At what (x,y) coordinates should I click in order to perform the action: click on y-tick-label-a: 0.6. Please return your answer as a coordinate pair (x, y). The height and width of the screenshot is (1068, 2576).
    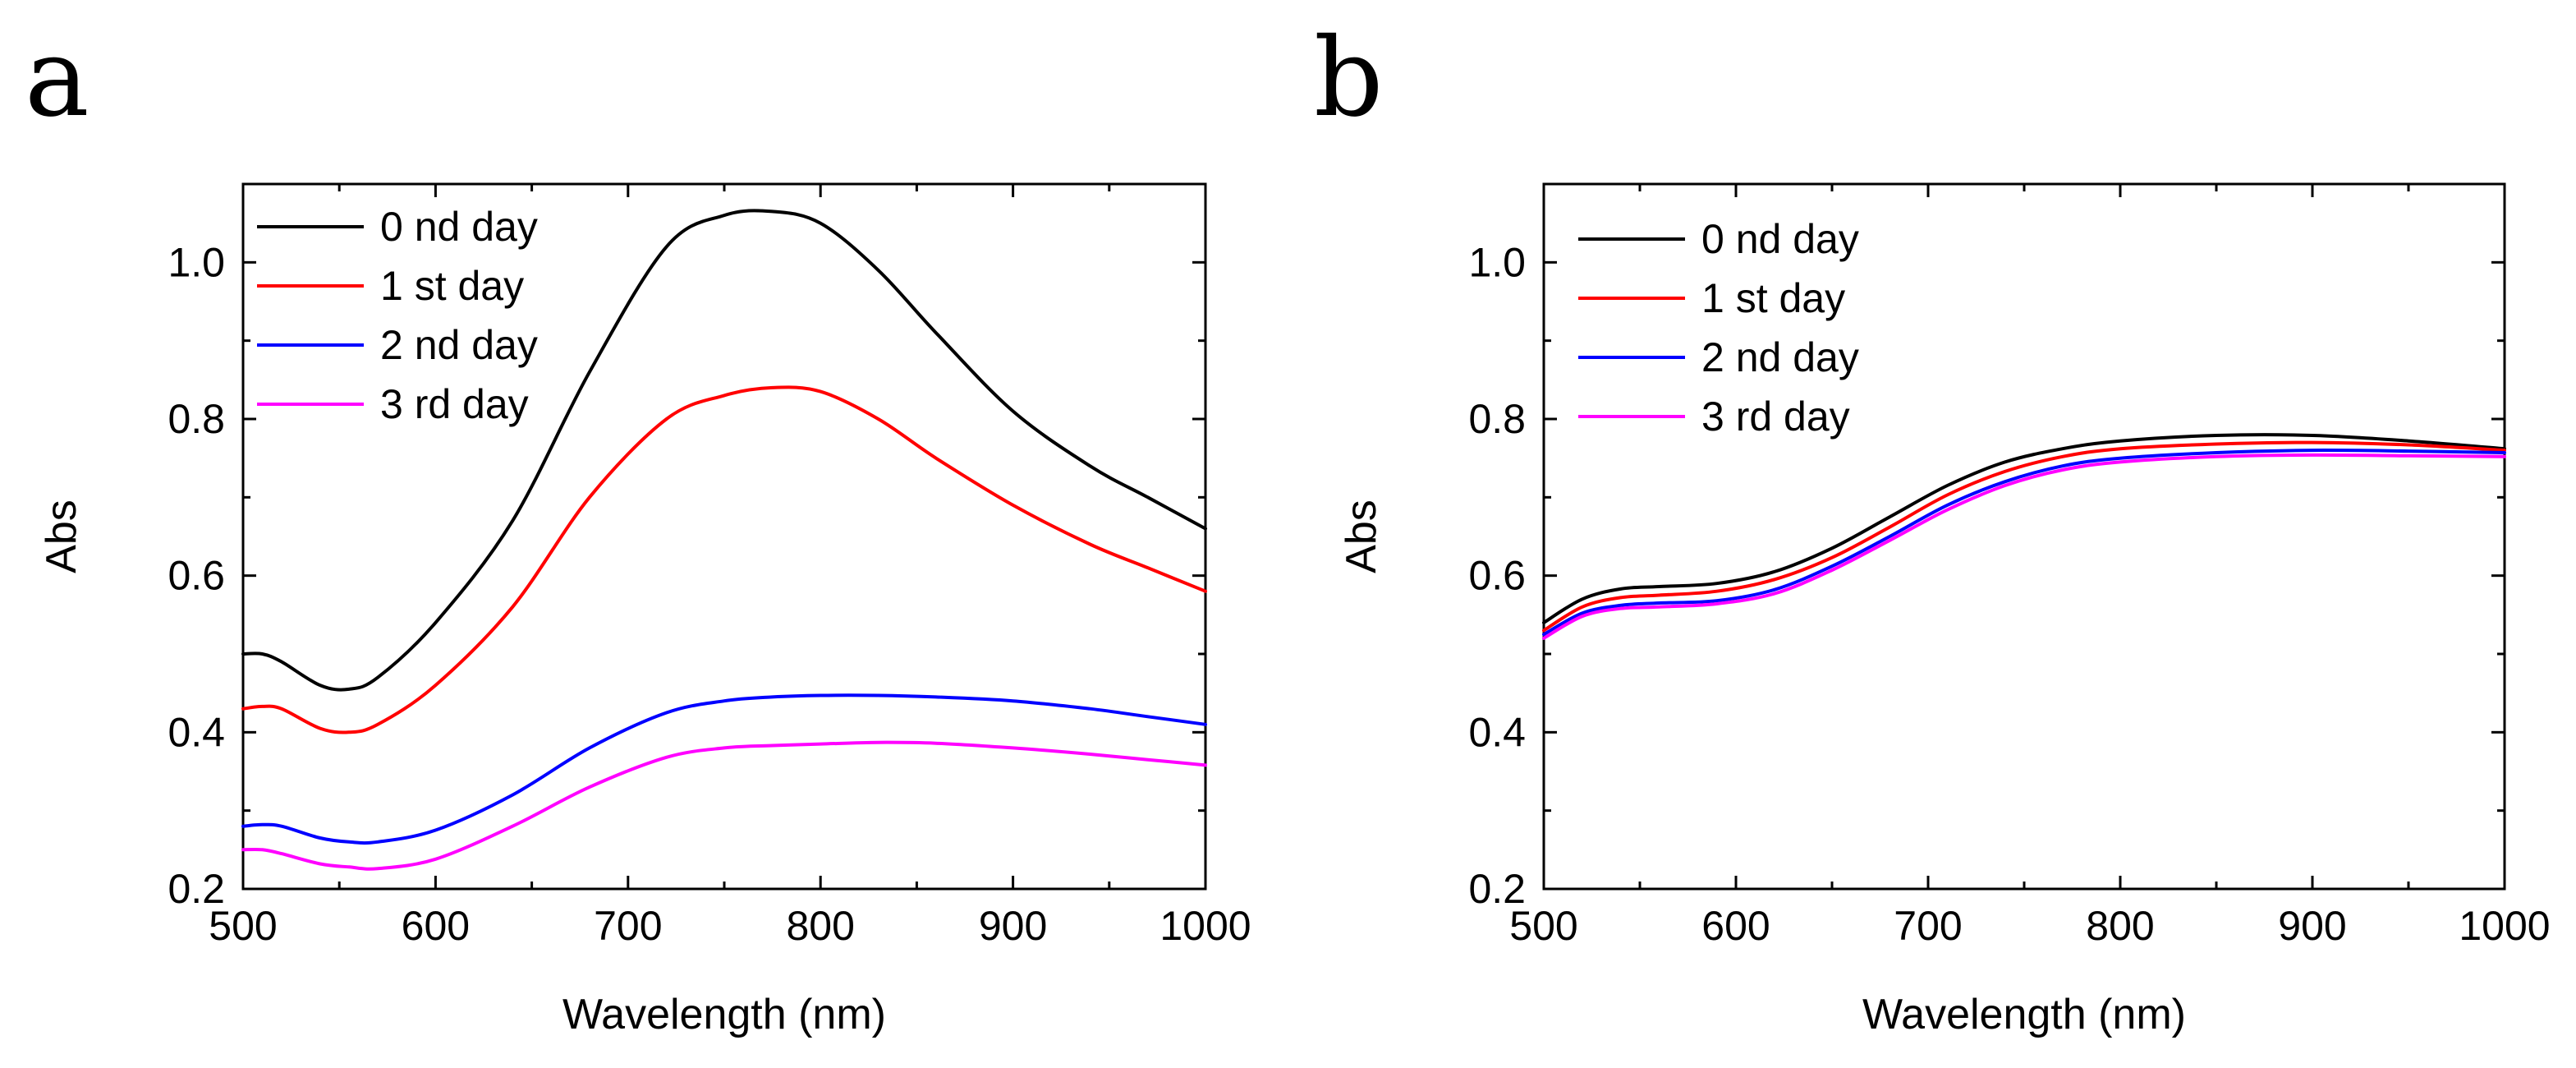
    Looking at the image, I should click on (196, 576).